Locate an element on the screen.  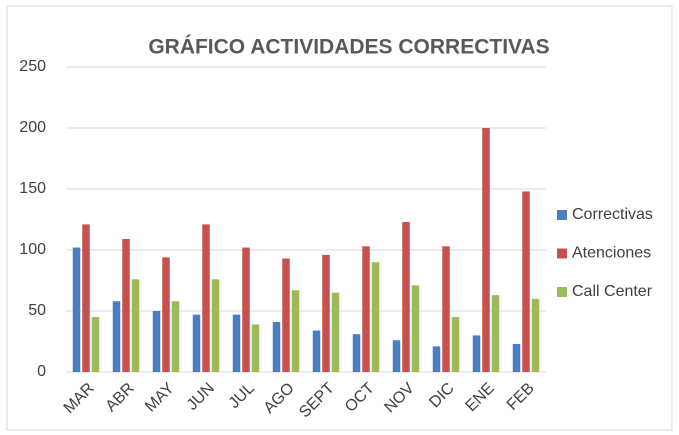
y-tick-label: 0 is located at coordinates (41, 371).